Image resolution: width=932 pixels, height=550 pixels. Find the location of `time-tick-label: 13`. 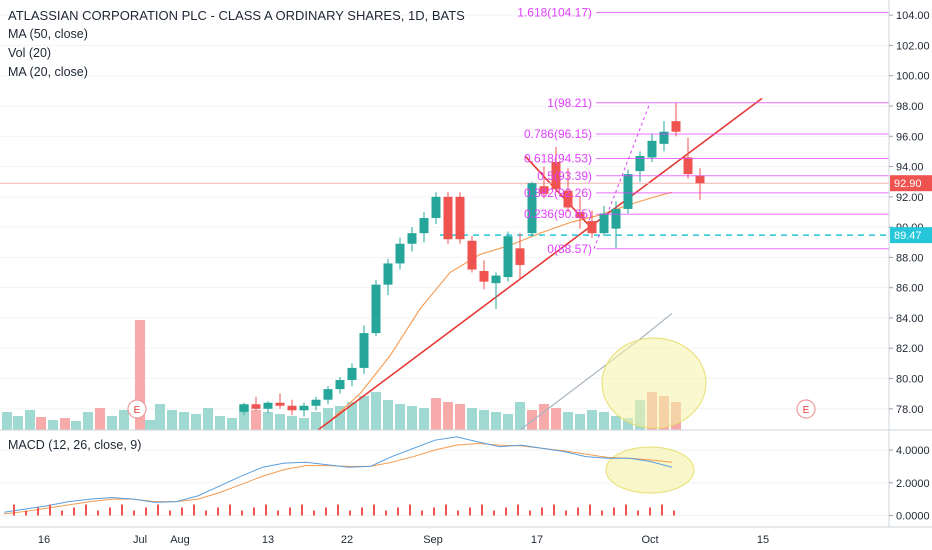

time-tick-label: 13 is located at coordinates (268, 540).